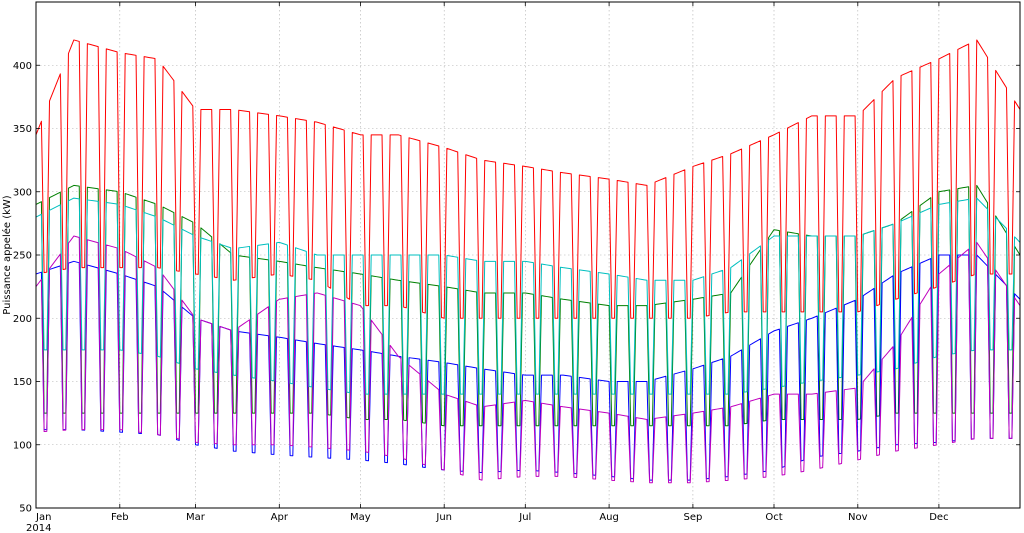 This screenshot has height=533, width=1024. I want to click on y-tick-label: 300, so click(22, 192).